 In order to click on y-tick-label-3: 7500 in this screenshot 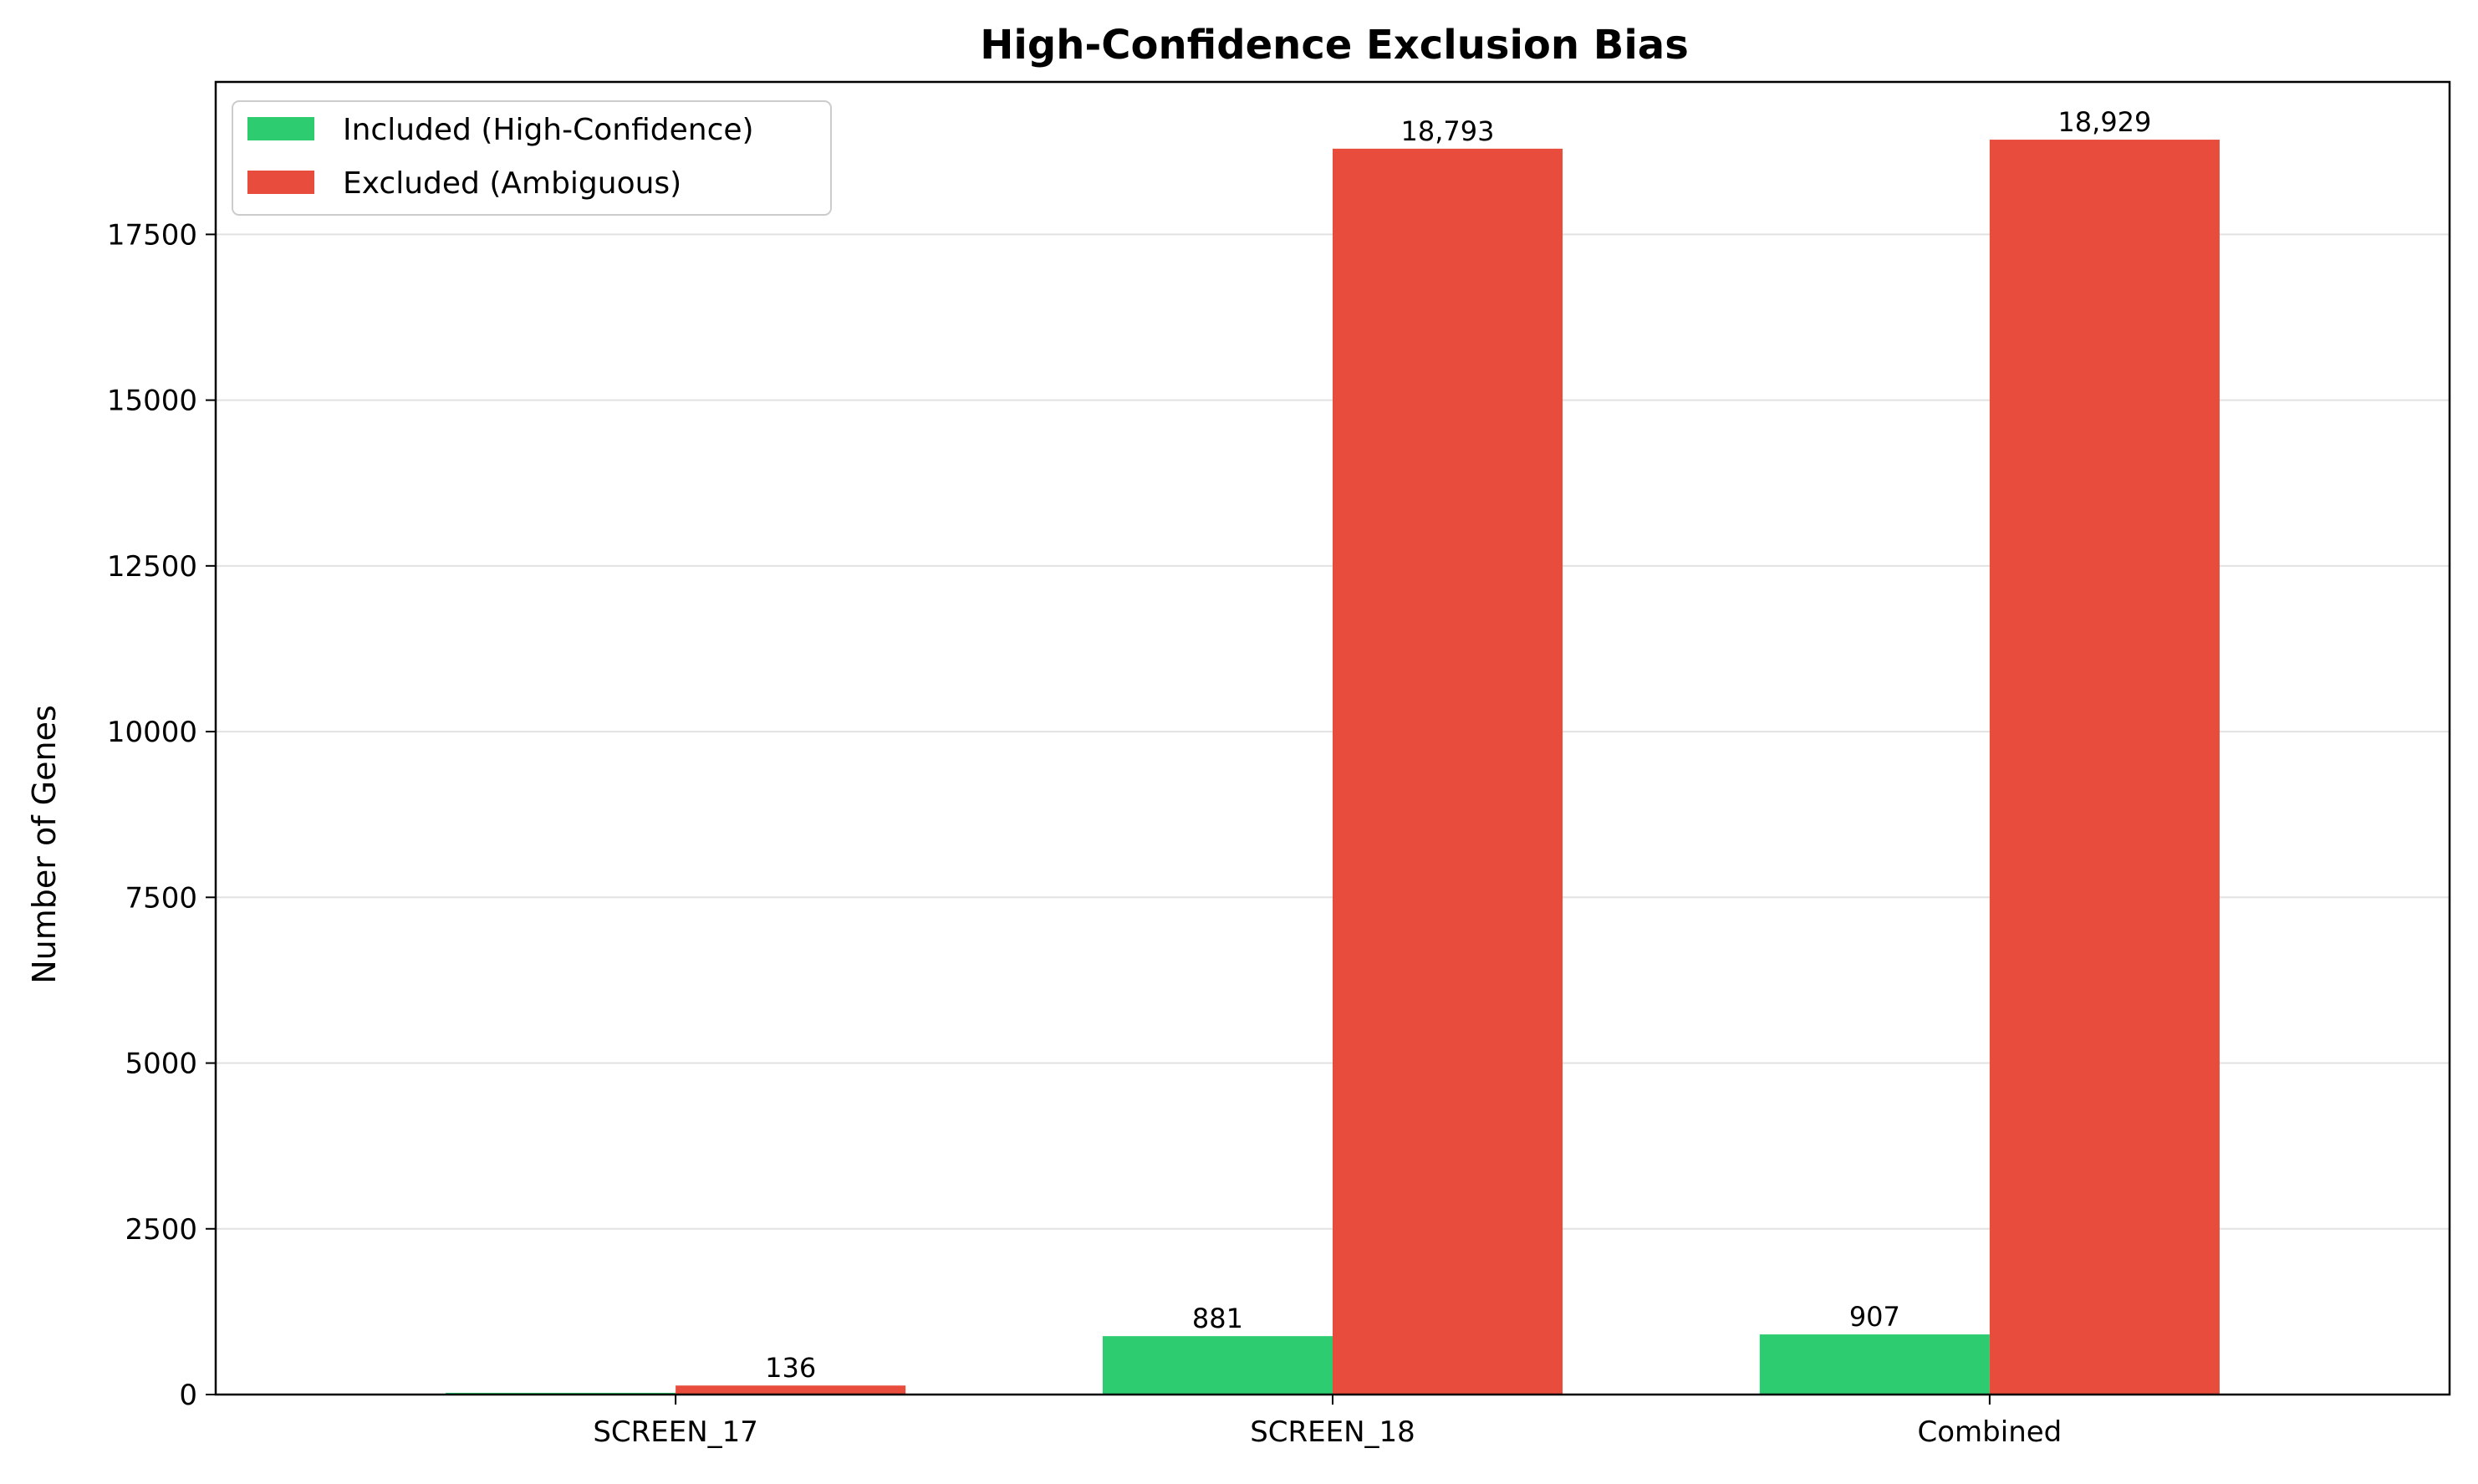, I will do `click(161, 898)`.